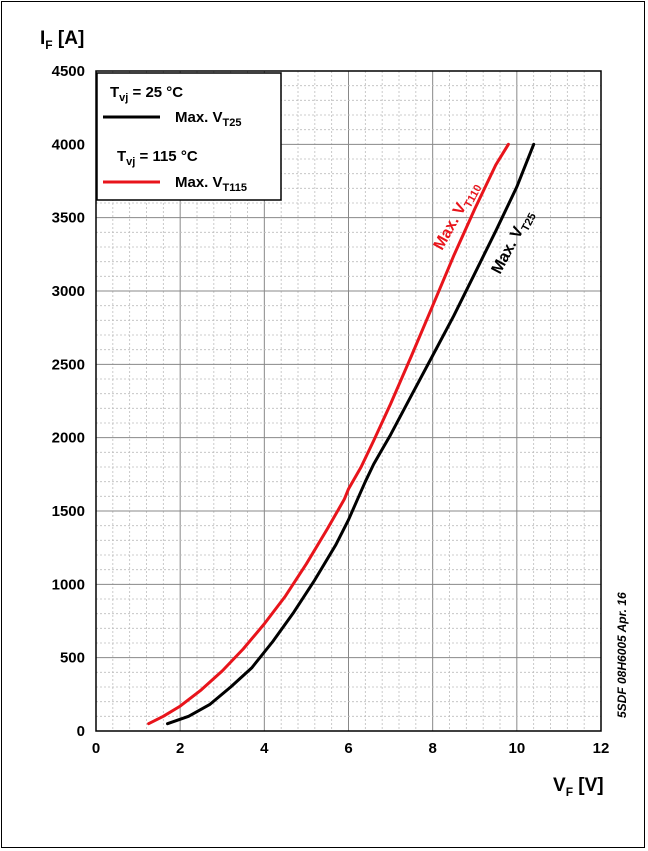 The height and width of the screenshot is (851, 648). I want to click on x-axis-title: VF [V], so click(578, 787).